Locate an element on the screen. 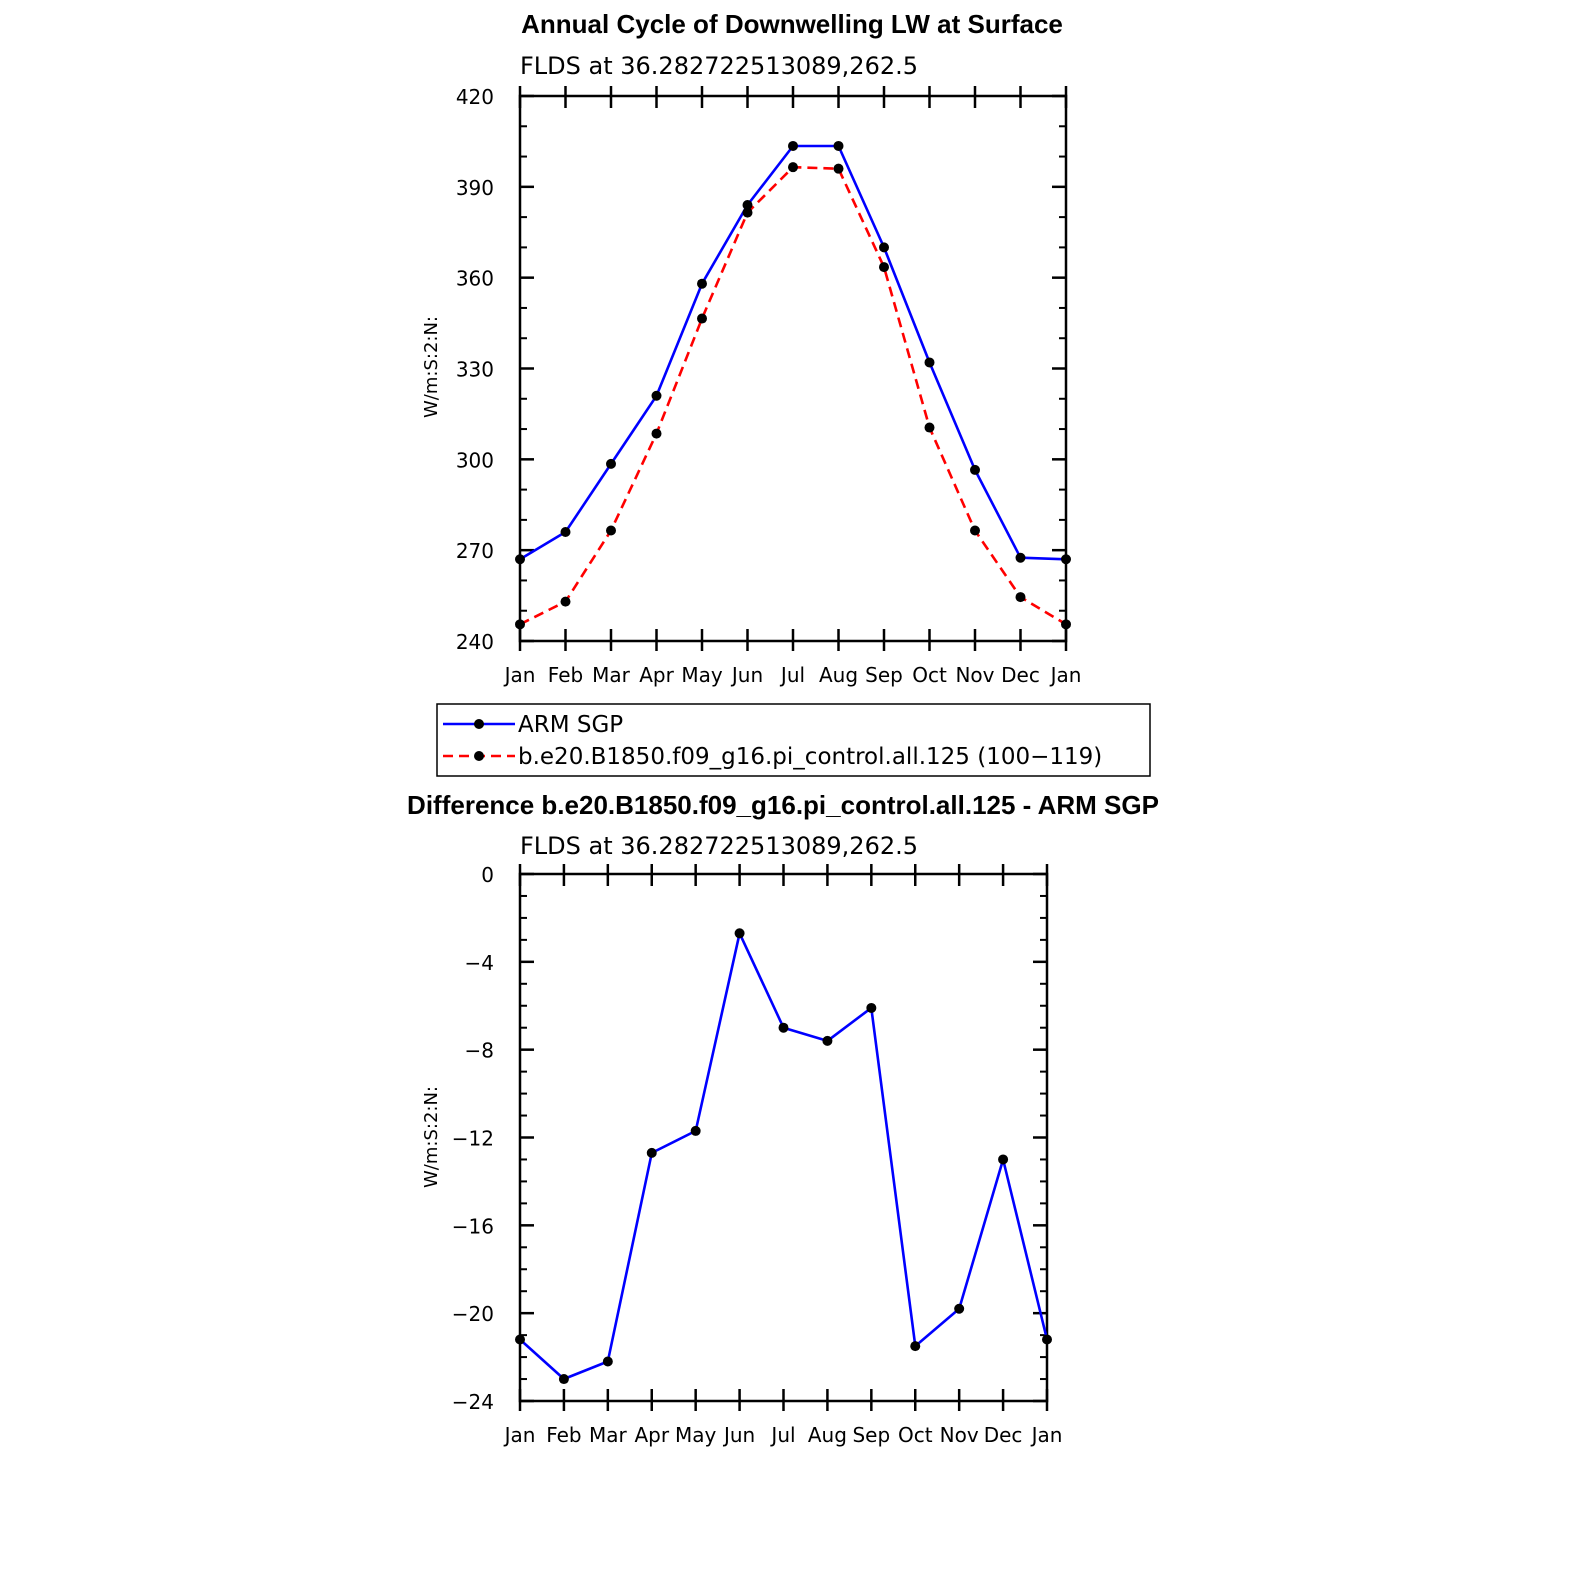 Image resolution: width=1574 pixels, height=1574 pixels. legend-marker-arm-sgp is located at coordinates (479, 724).